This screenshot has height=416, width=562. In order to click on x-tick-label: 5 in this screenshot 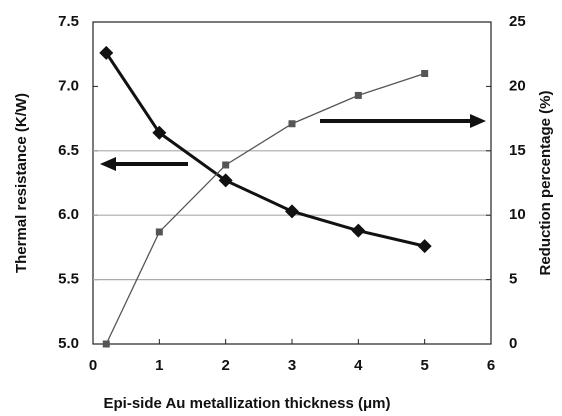, I will do `click(424, 365)`.